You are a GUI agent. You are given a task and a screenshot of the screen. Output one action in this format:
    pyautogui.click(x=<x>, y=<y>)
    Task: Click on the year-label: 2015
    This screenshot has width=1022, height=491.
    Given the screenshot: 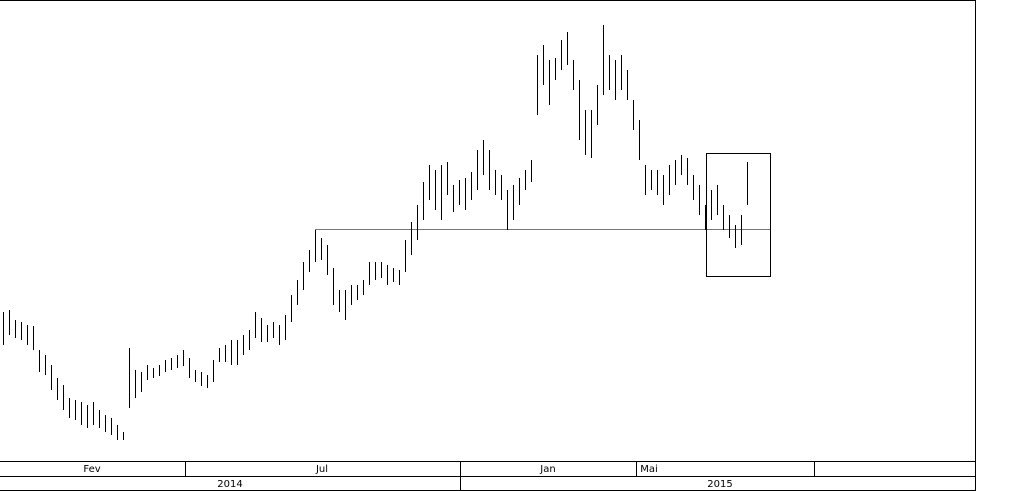 What is the action you would take?
    pyautogui.click(x=719, y=484)
    